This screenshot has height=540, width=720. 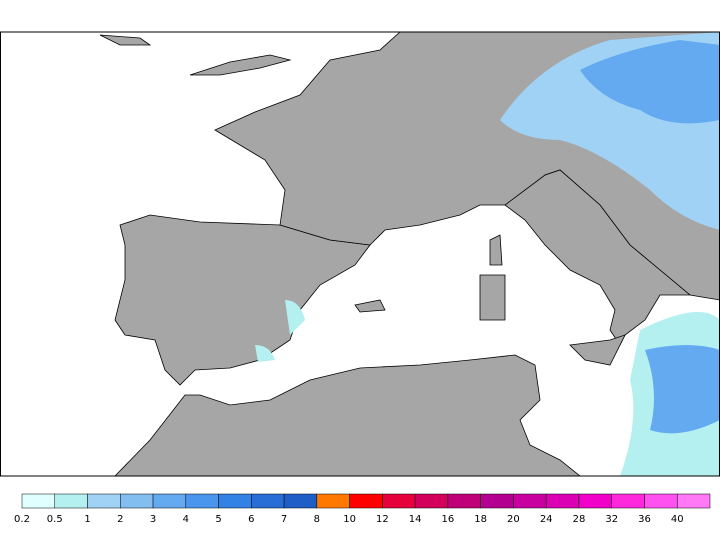 I want to click on colorbar-label: 18, so click(x=480, y=519).